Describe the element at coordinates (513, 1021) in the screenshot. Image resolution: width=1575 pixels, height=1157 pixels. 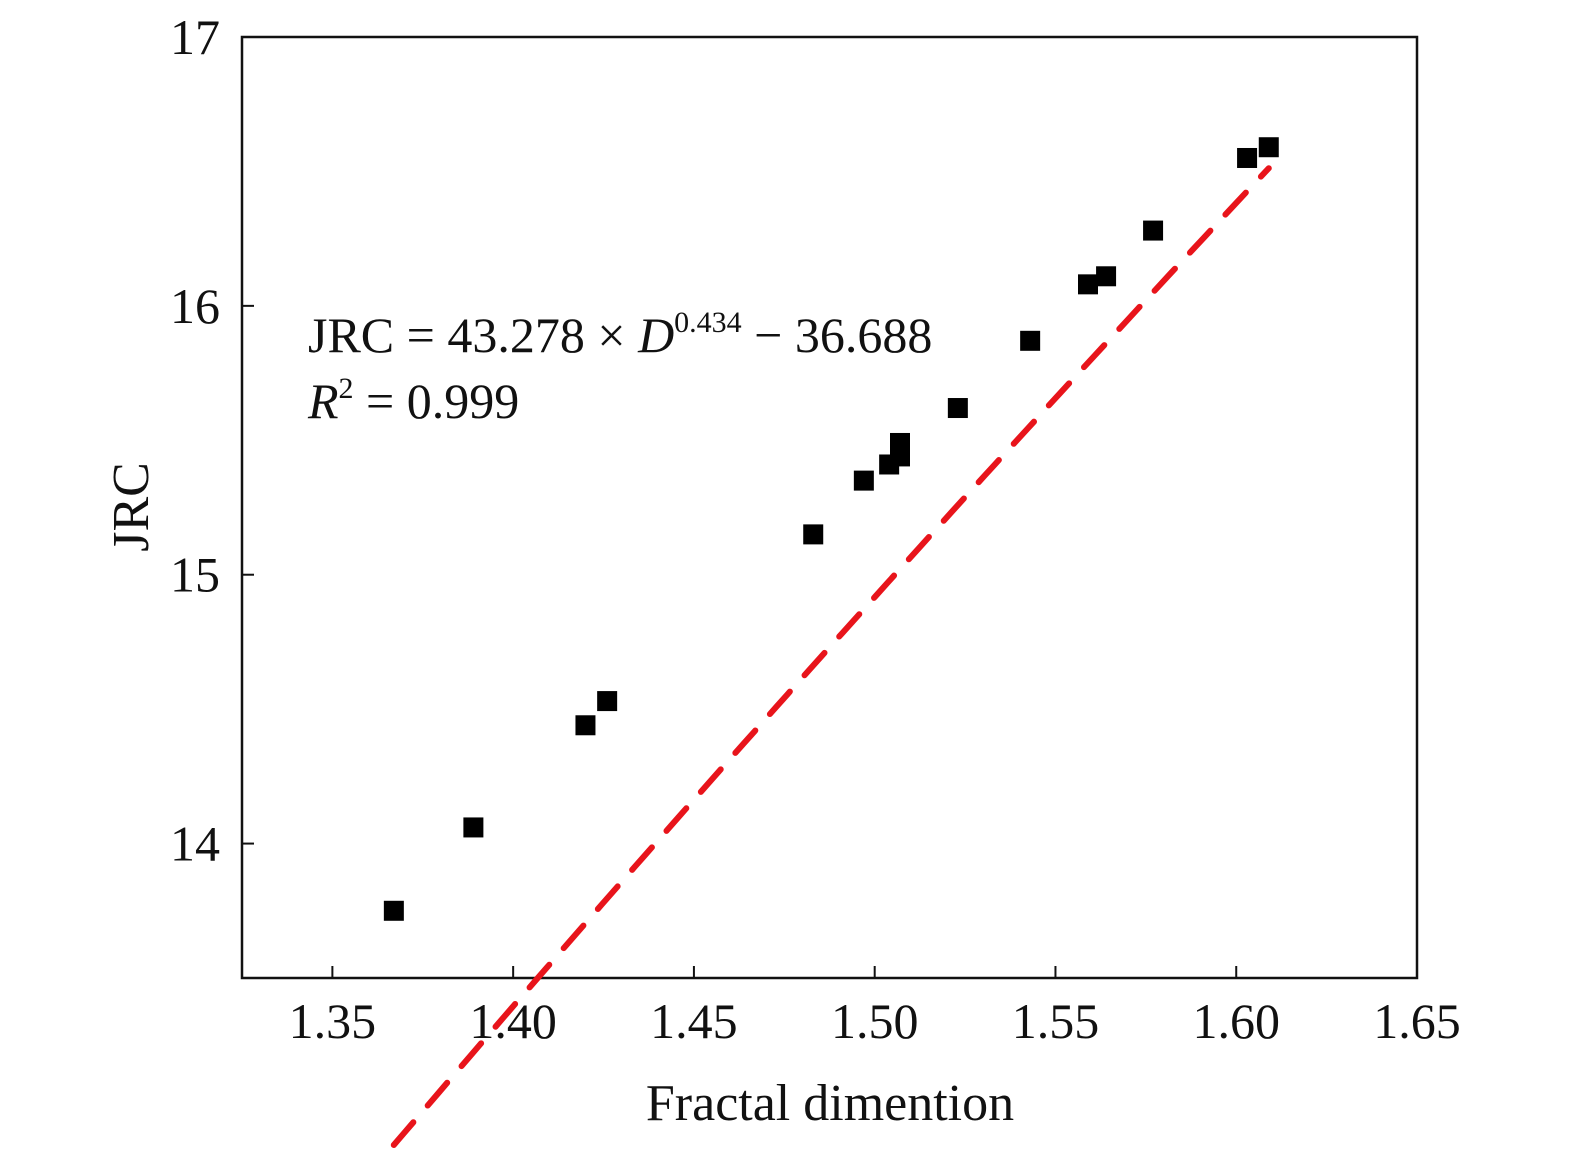
I see `x-tick-label: 1.40` at that location.